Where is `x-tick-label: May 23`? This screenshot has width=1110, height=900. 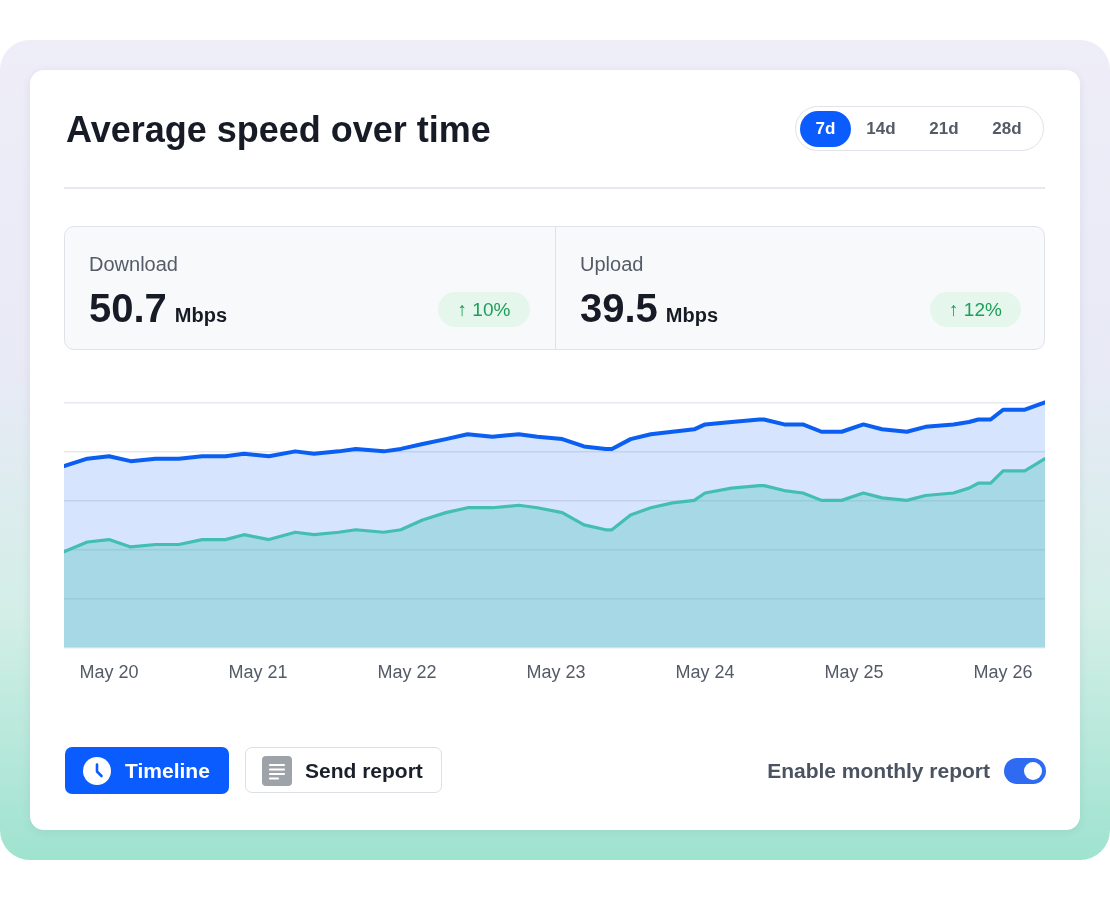
x-tick-label: May 23 is located at coordinates (556, 672).